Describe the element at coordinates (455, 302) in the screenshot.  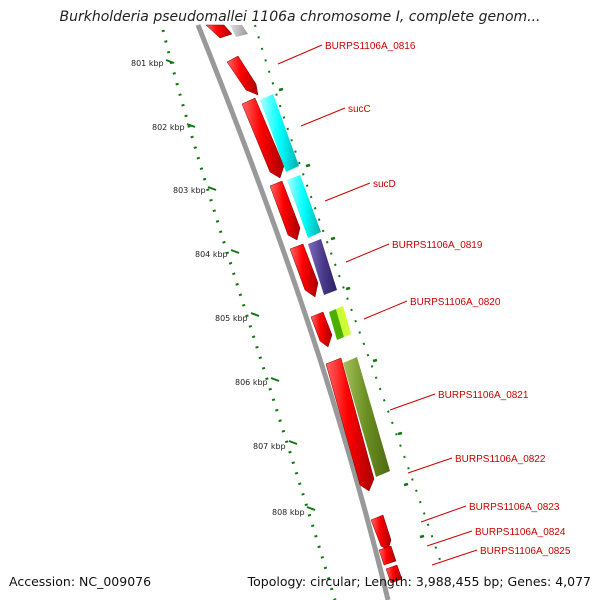
I see `gene-label-0820: BURPS1106A_0820` at that location.